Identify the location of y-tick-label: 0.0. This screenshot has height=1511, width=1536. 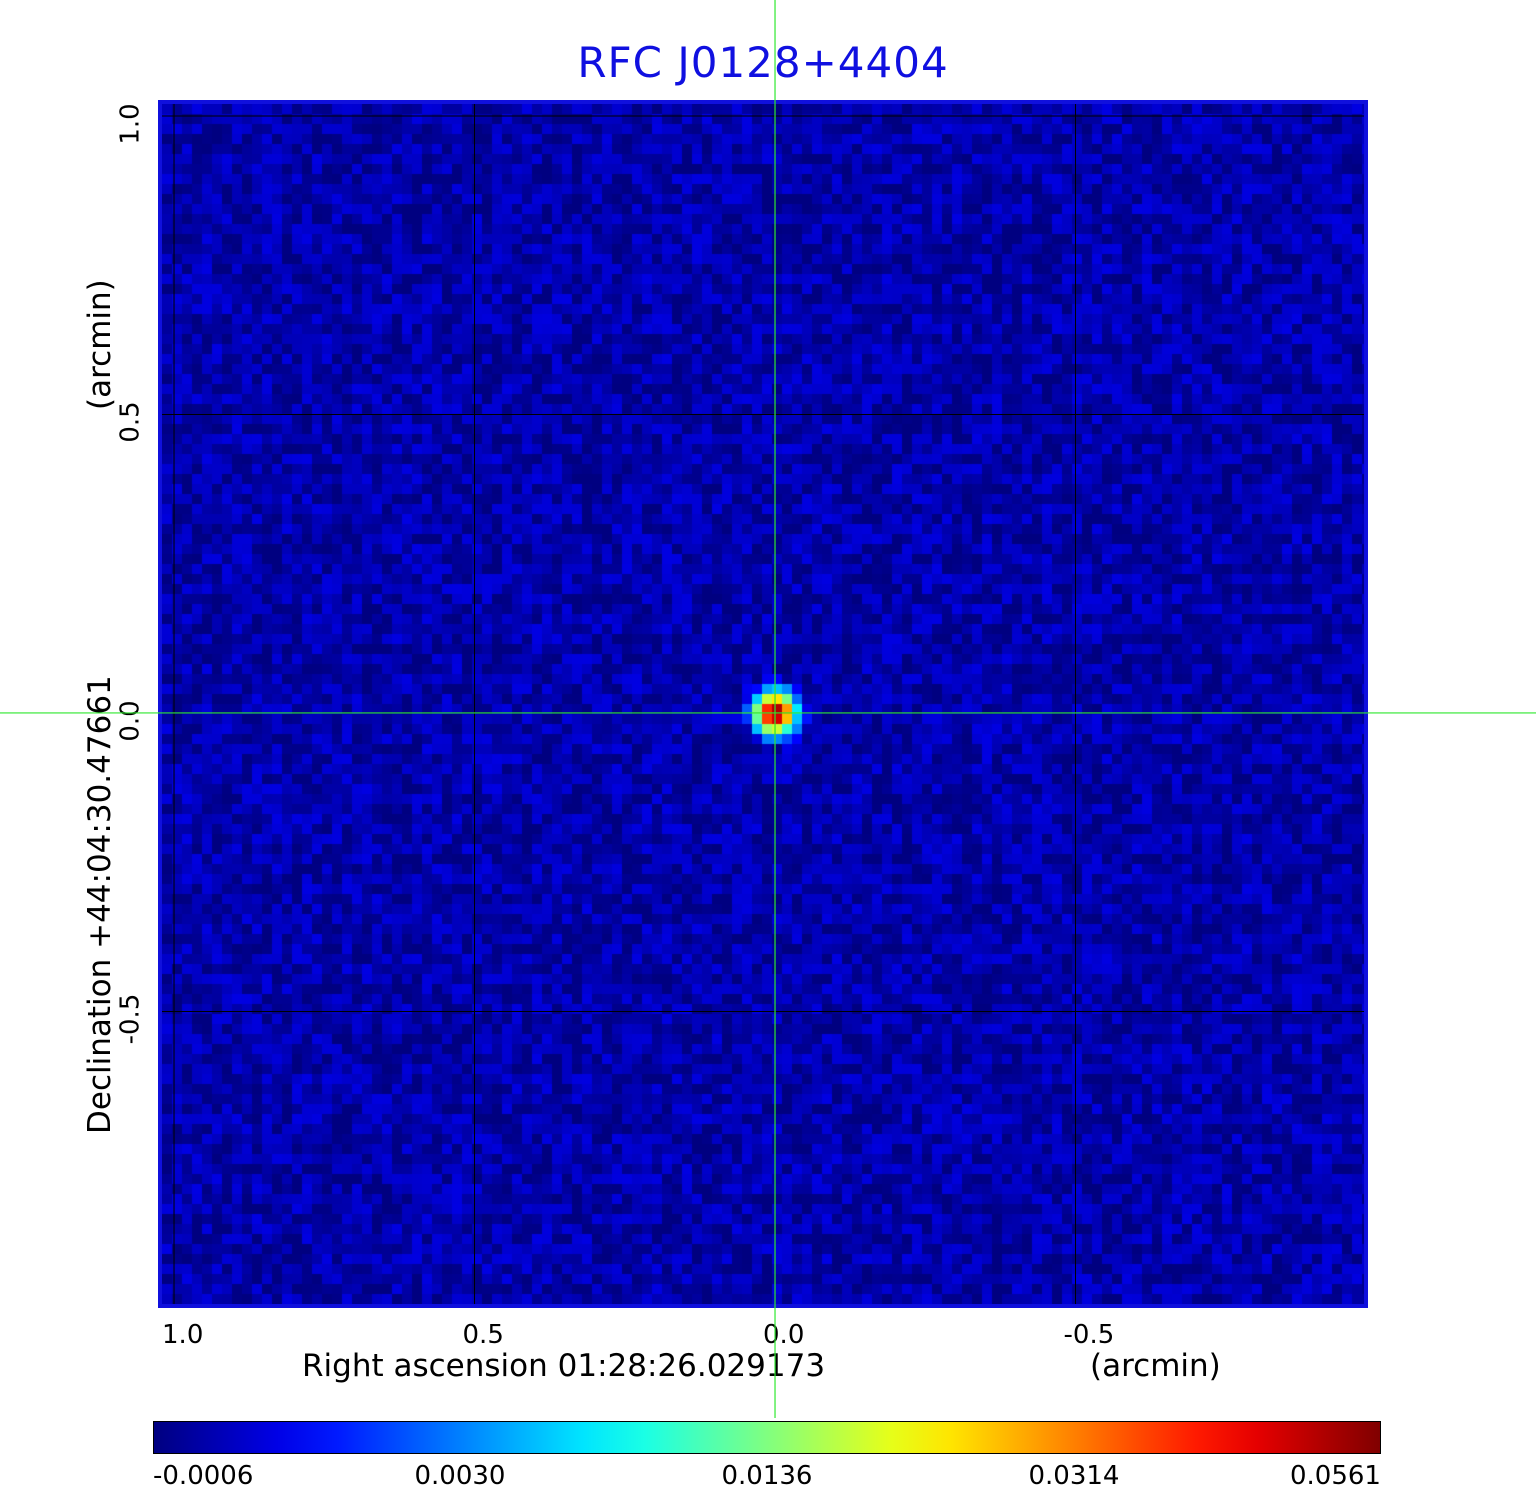
(130, 721).